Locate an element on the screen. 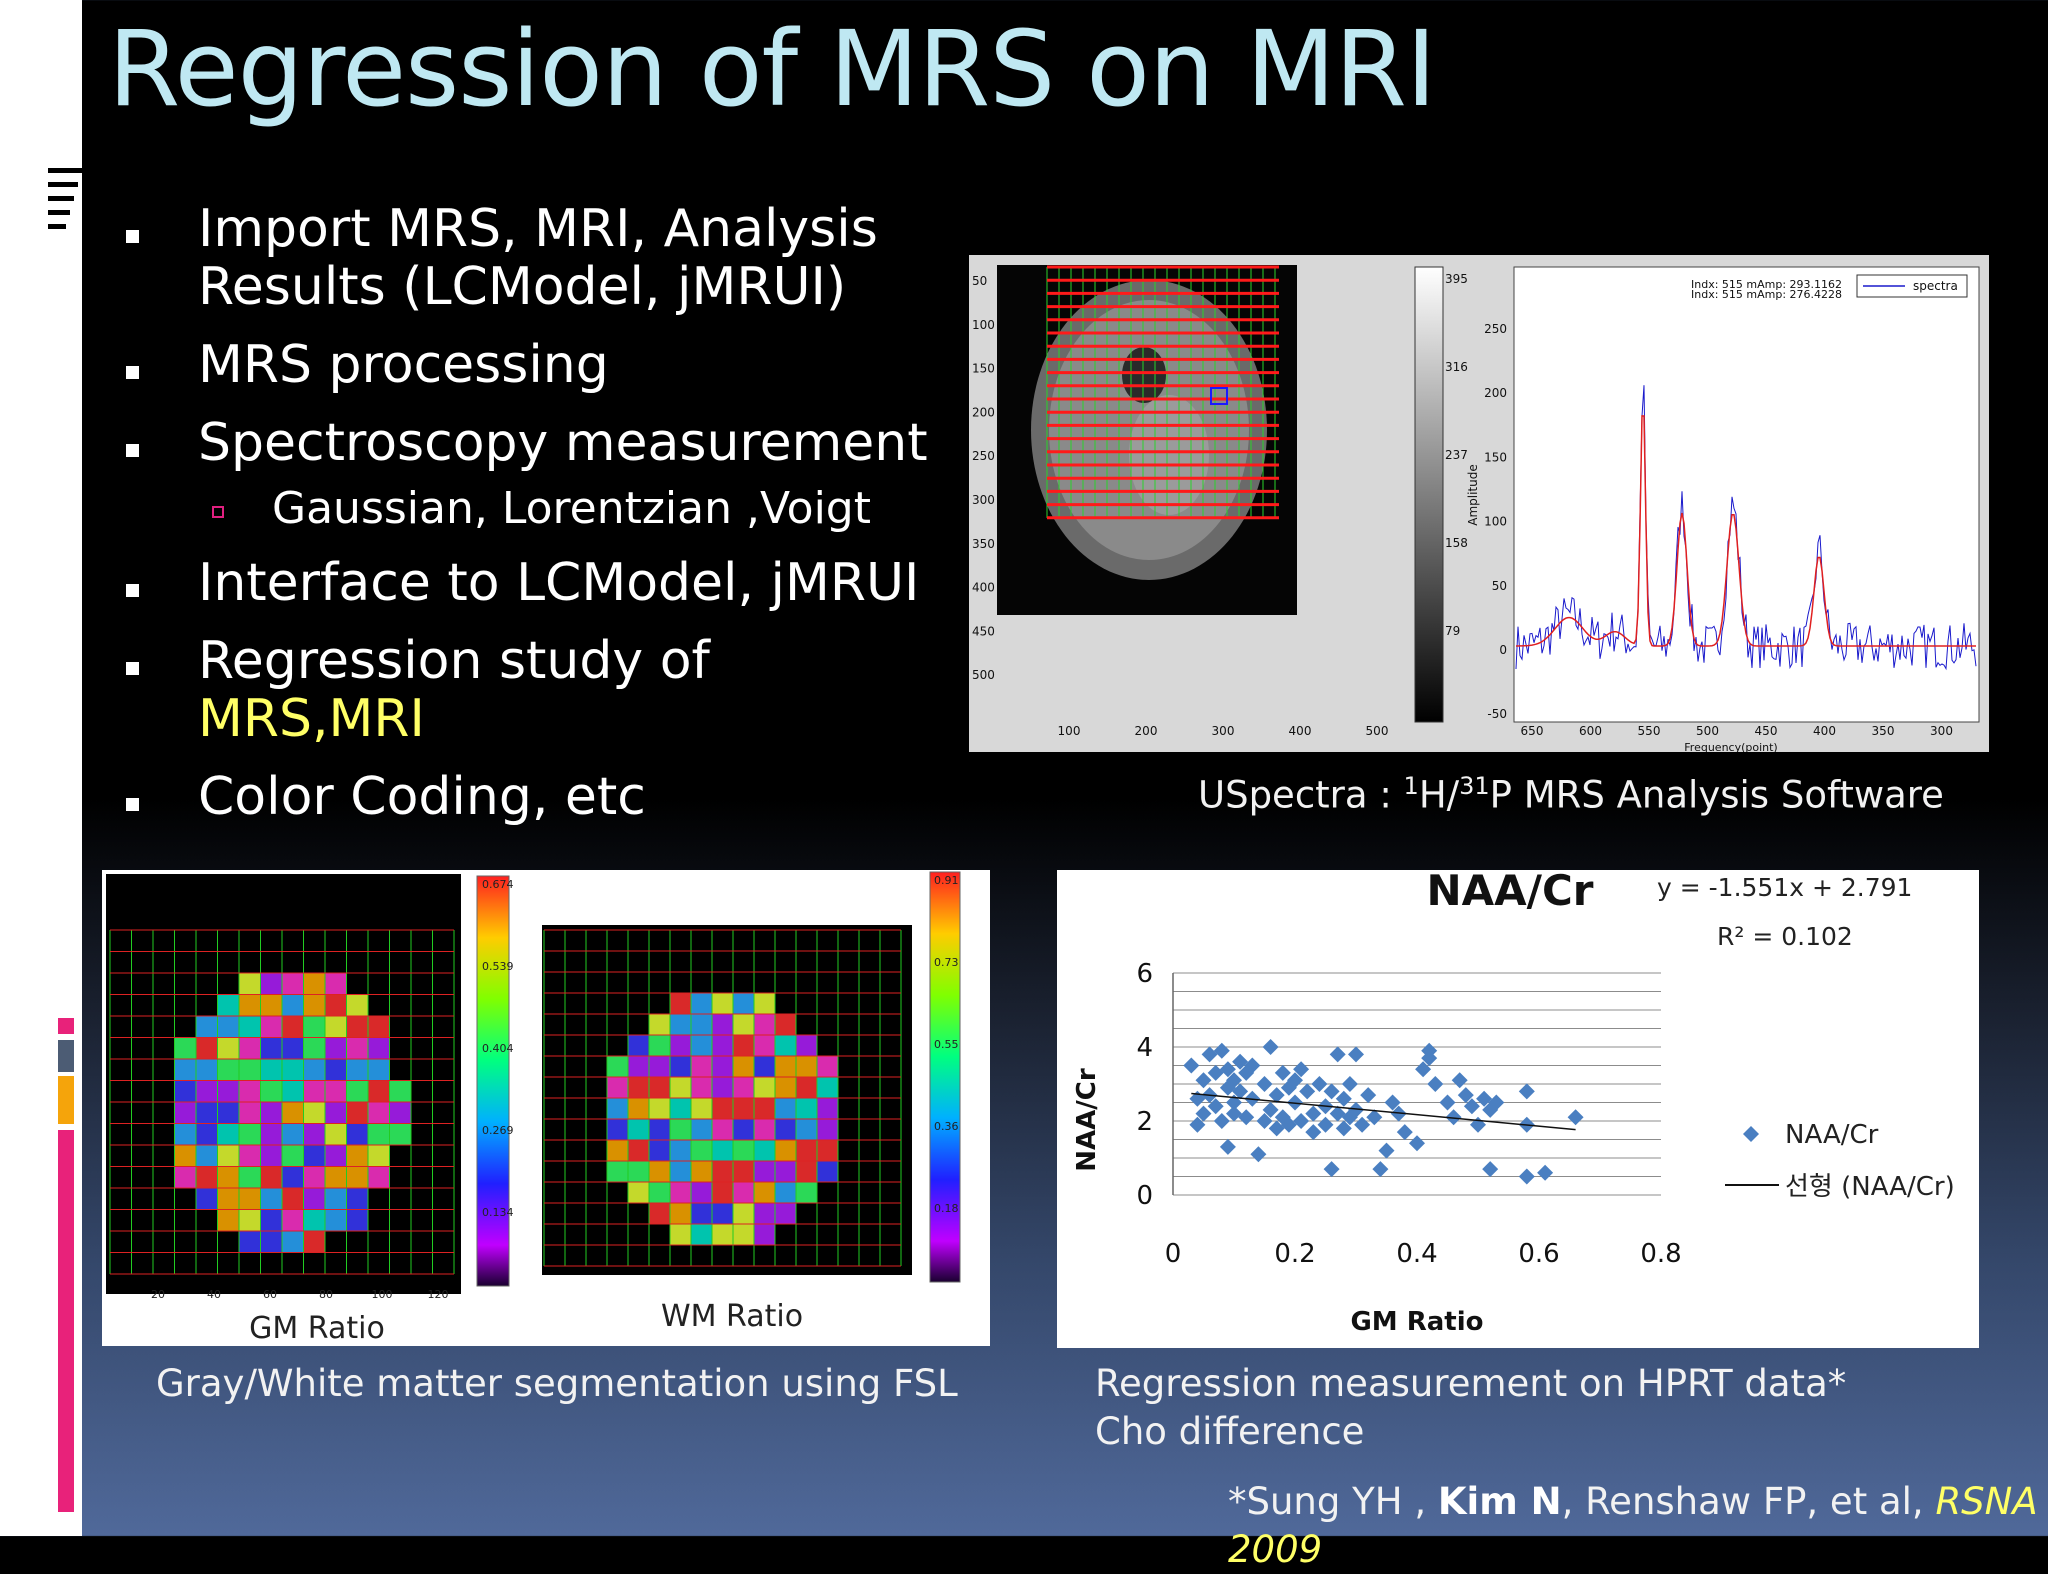 This screenshot has width=2048, height=1574. spectrum-x-tick: 400 is located at coordinates (1824, 731).